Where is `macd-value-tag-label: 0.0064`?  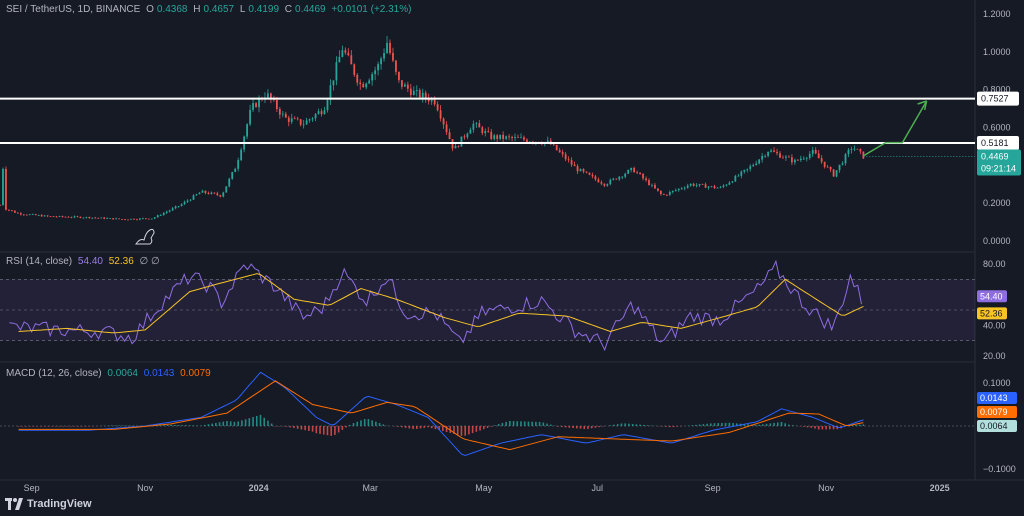 macd-value-tag-label: 0.0064 is located at coordinates (994, 426).